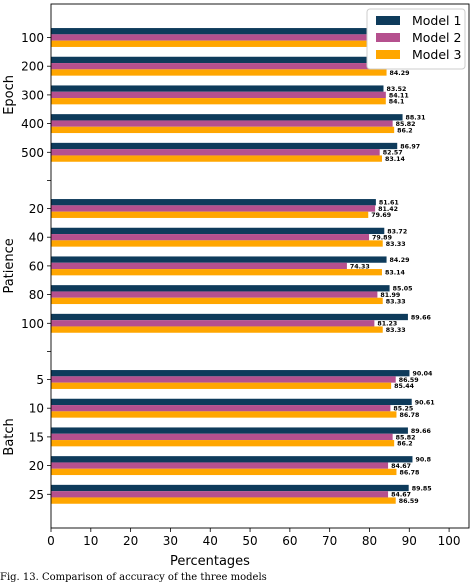  I want to click on bar-epoch-500-model3, so click(216, 158).